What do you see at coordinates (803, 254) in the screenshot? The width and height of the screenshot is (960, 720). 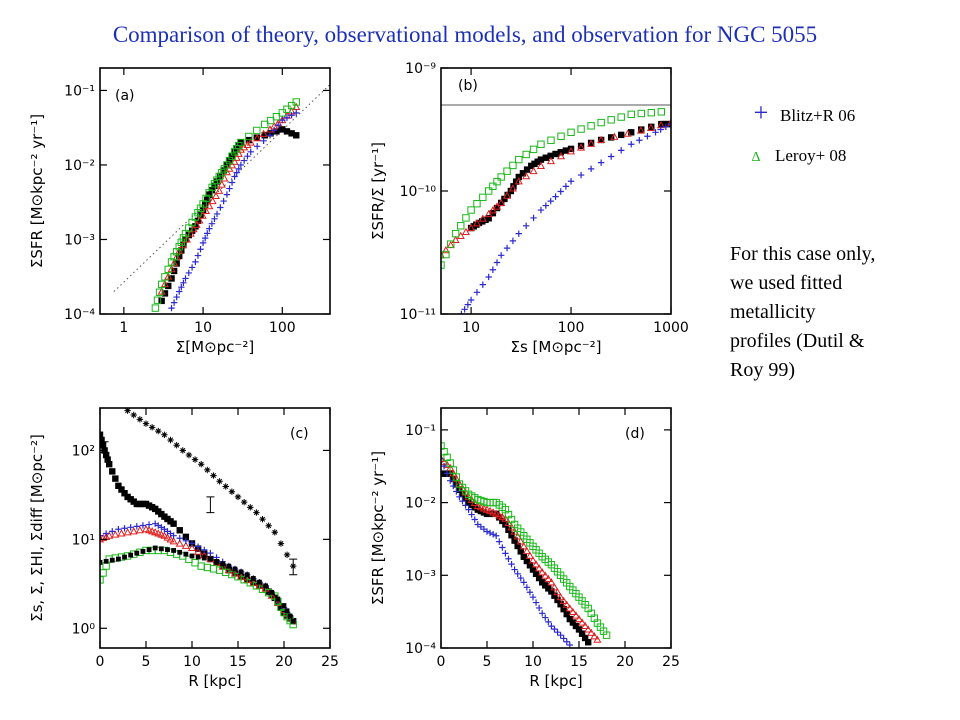 I see `note-line: For this case only,` at bounding box center [803, 254].